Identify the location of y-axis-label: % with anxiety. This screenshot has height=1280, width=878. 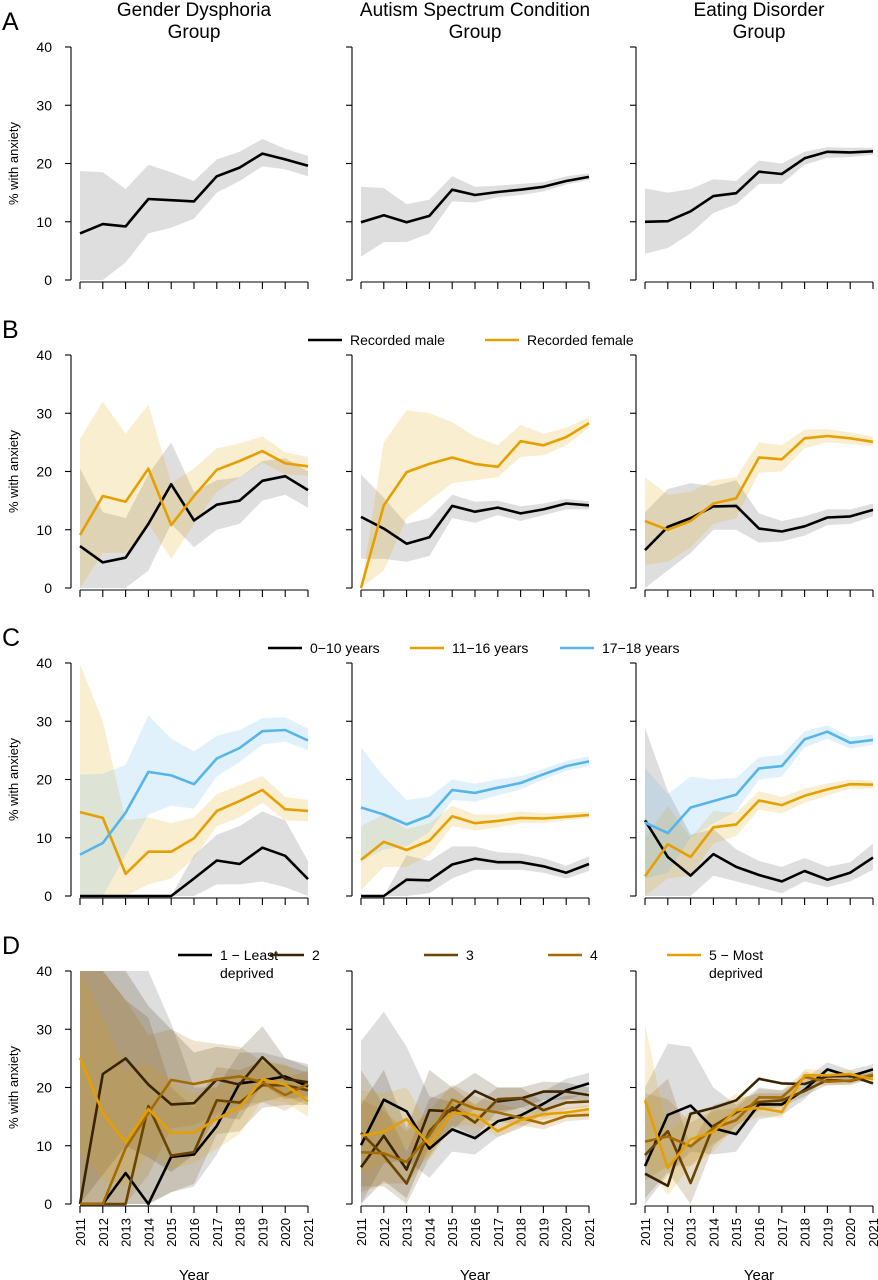
(13, 1087).